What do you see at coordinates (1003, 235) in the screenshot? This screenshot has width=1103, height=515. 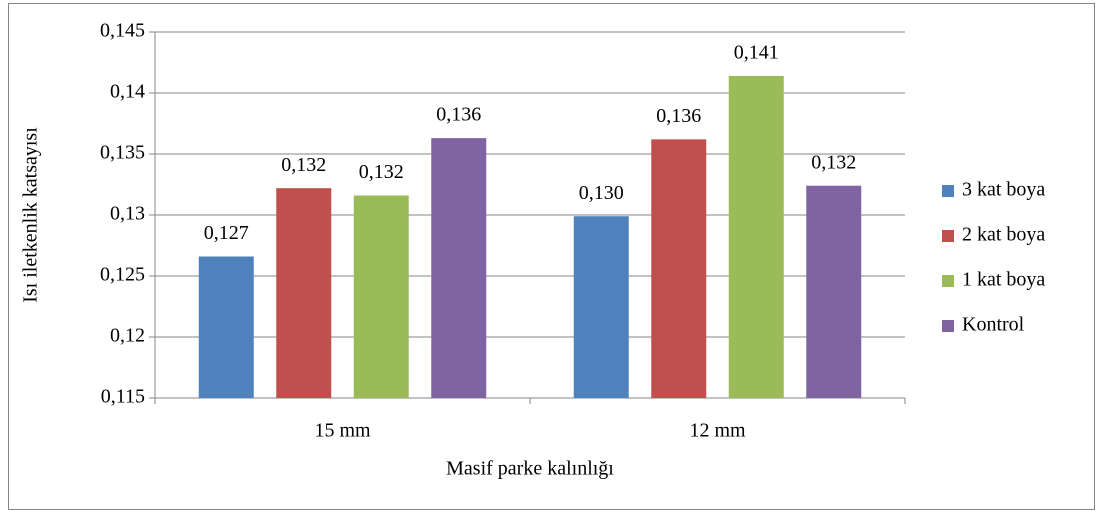 I see `legend-label: 2 kat boya` at bounding box center [1003, 235].